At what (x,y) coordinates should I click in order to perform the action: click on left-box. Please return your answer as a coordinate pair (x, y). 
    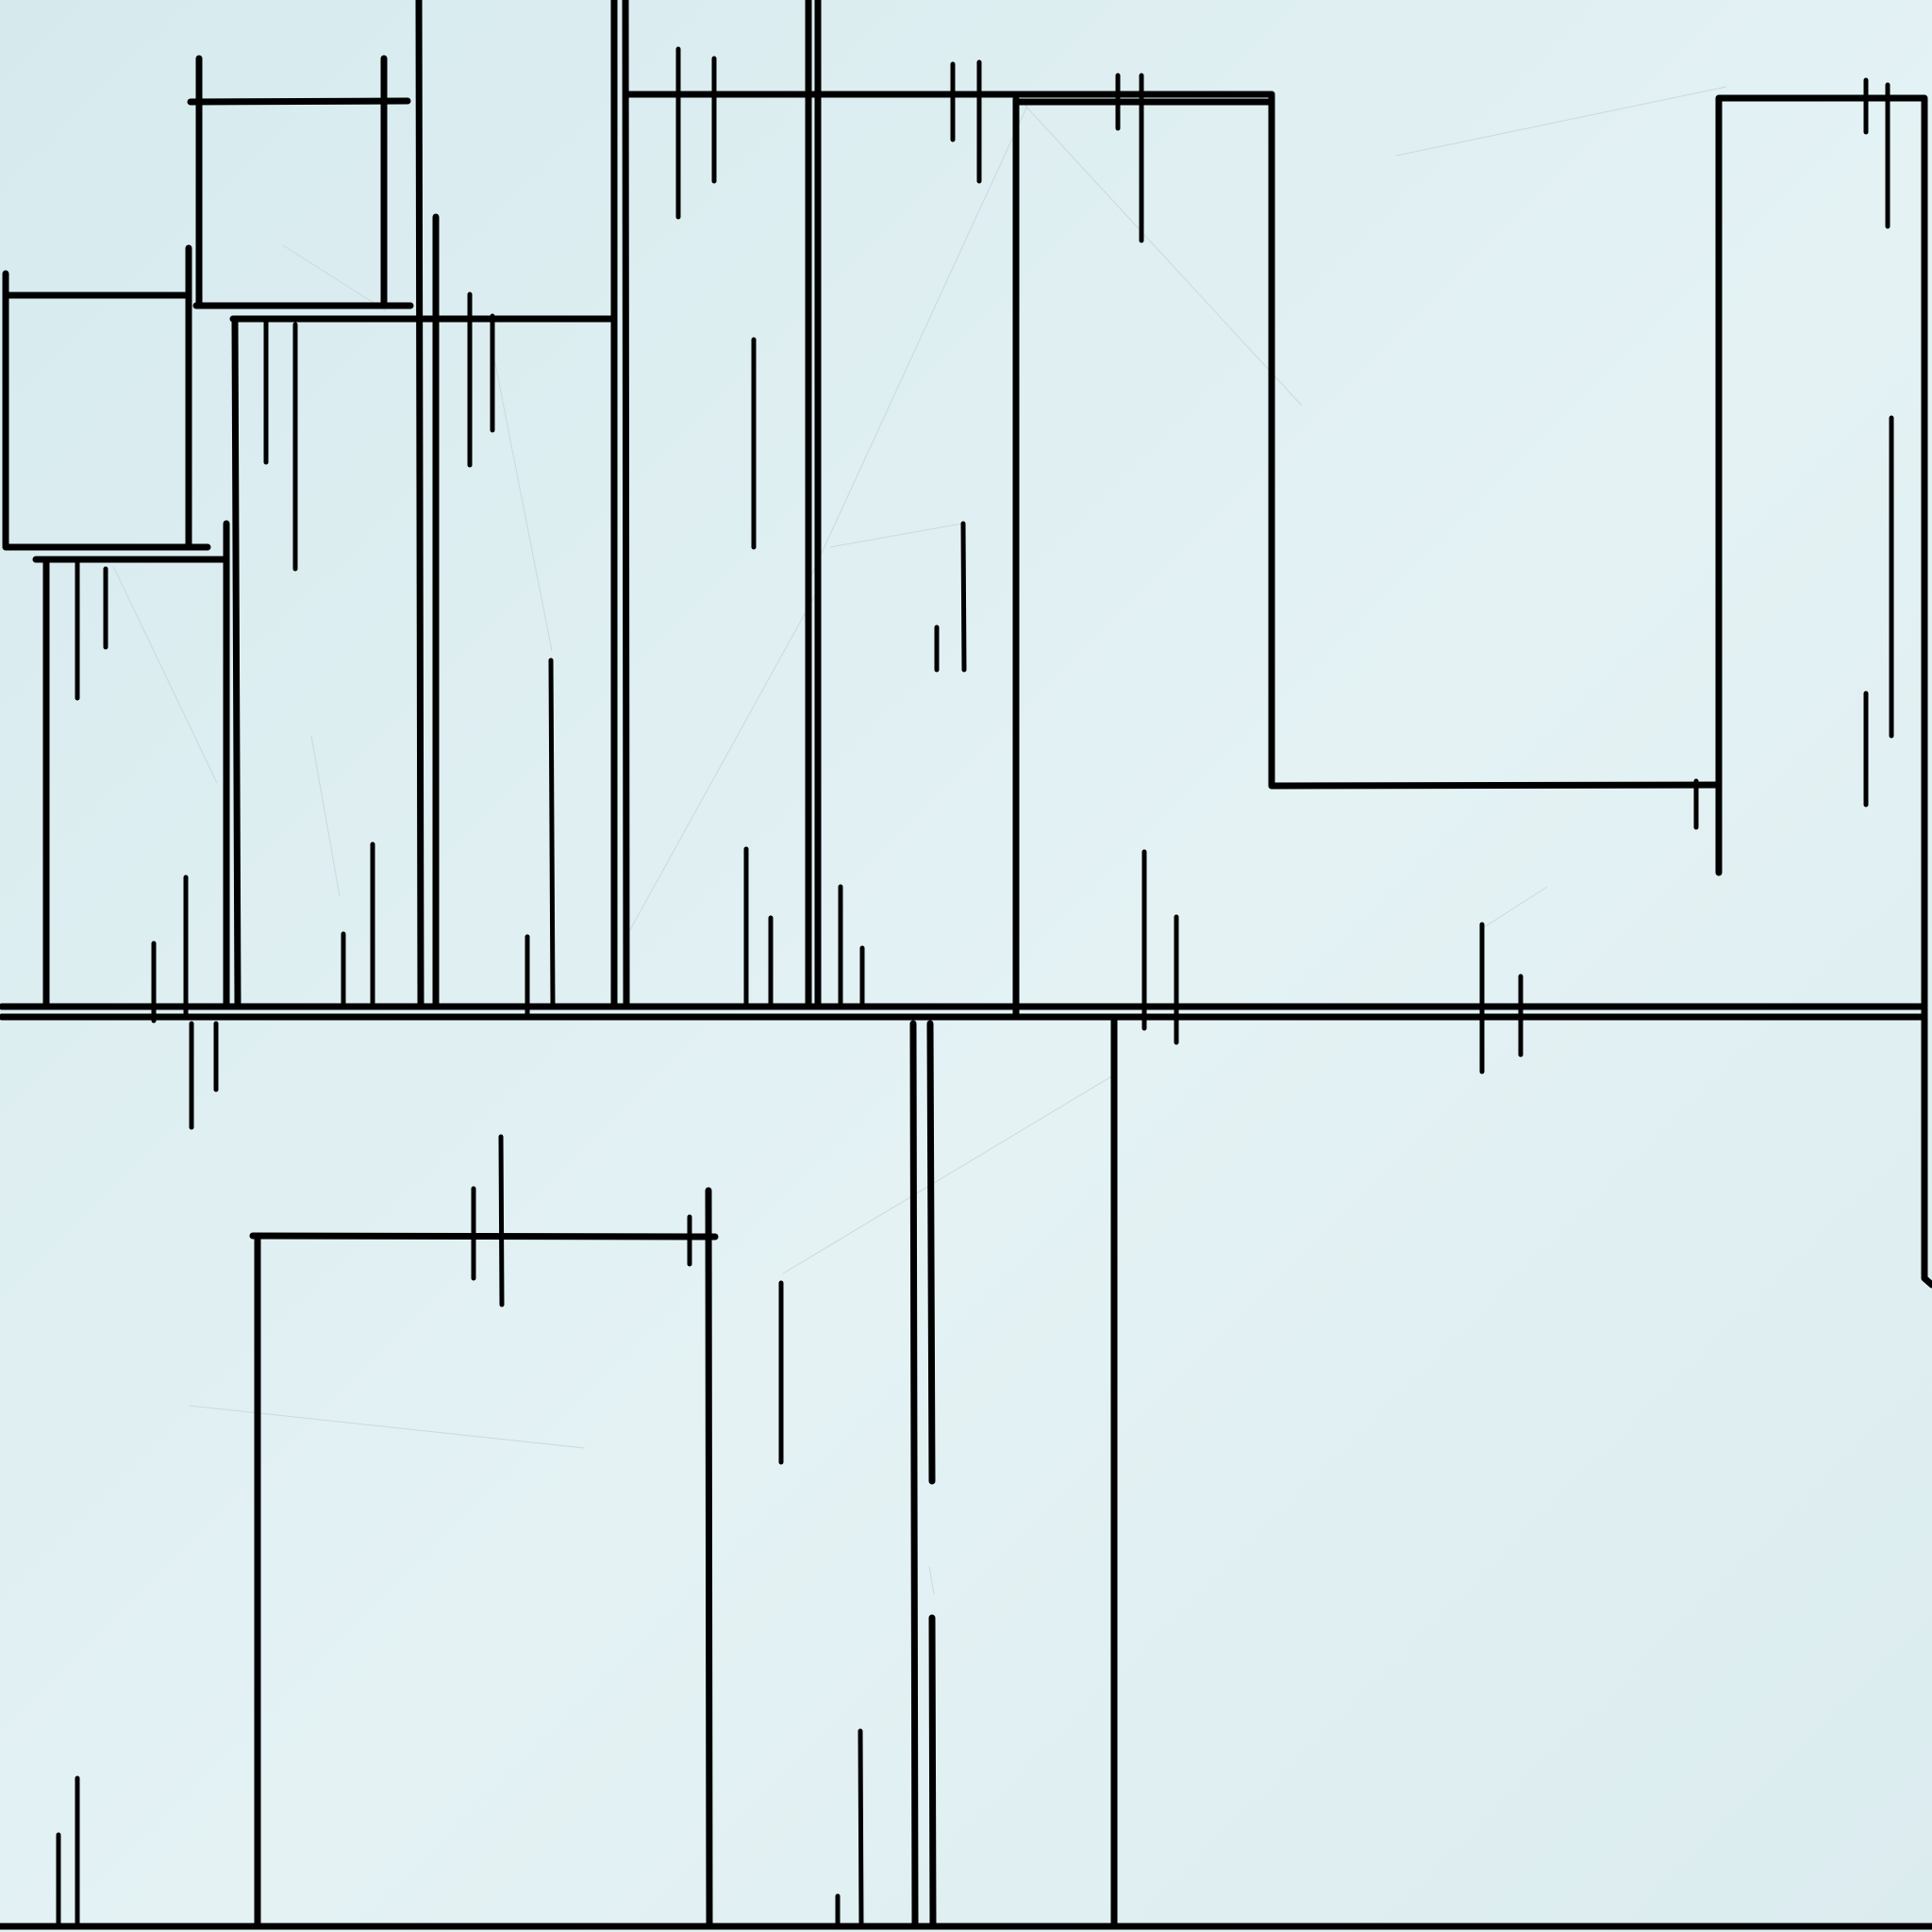
    Looking at the image, I should click on (107, 410).